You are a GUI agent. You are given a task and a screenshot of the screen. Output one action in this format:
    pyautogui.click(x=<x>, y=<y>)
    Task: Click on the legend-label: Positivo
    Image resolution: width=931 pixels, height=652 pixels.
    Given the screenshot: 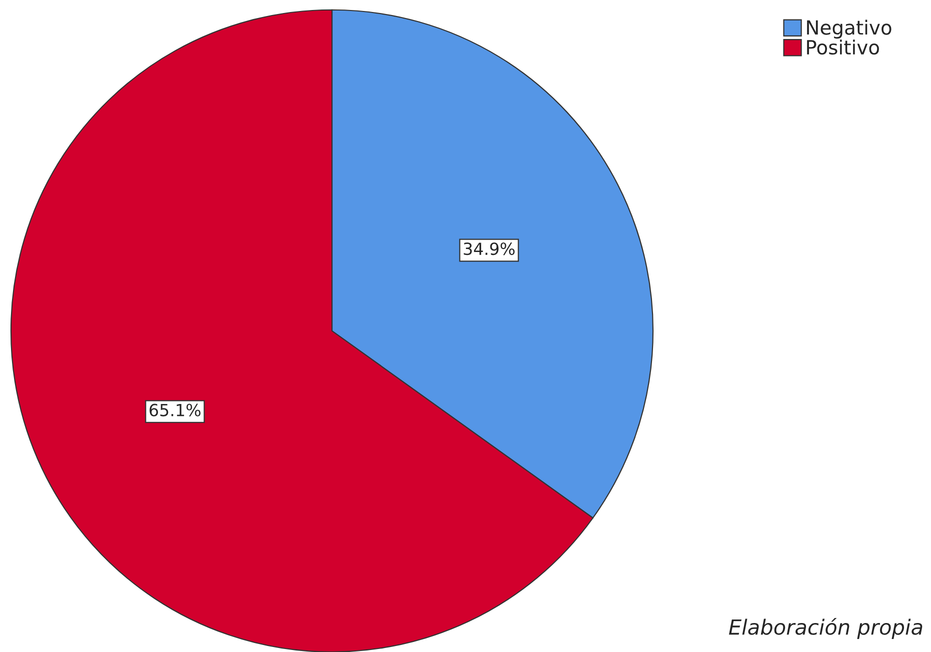 What is the action you would take?
    pyautogui.click(x=843, y=47)
    